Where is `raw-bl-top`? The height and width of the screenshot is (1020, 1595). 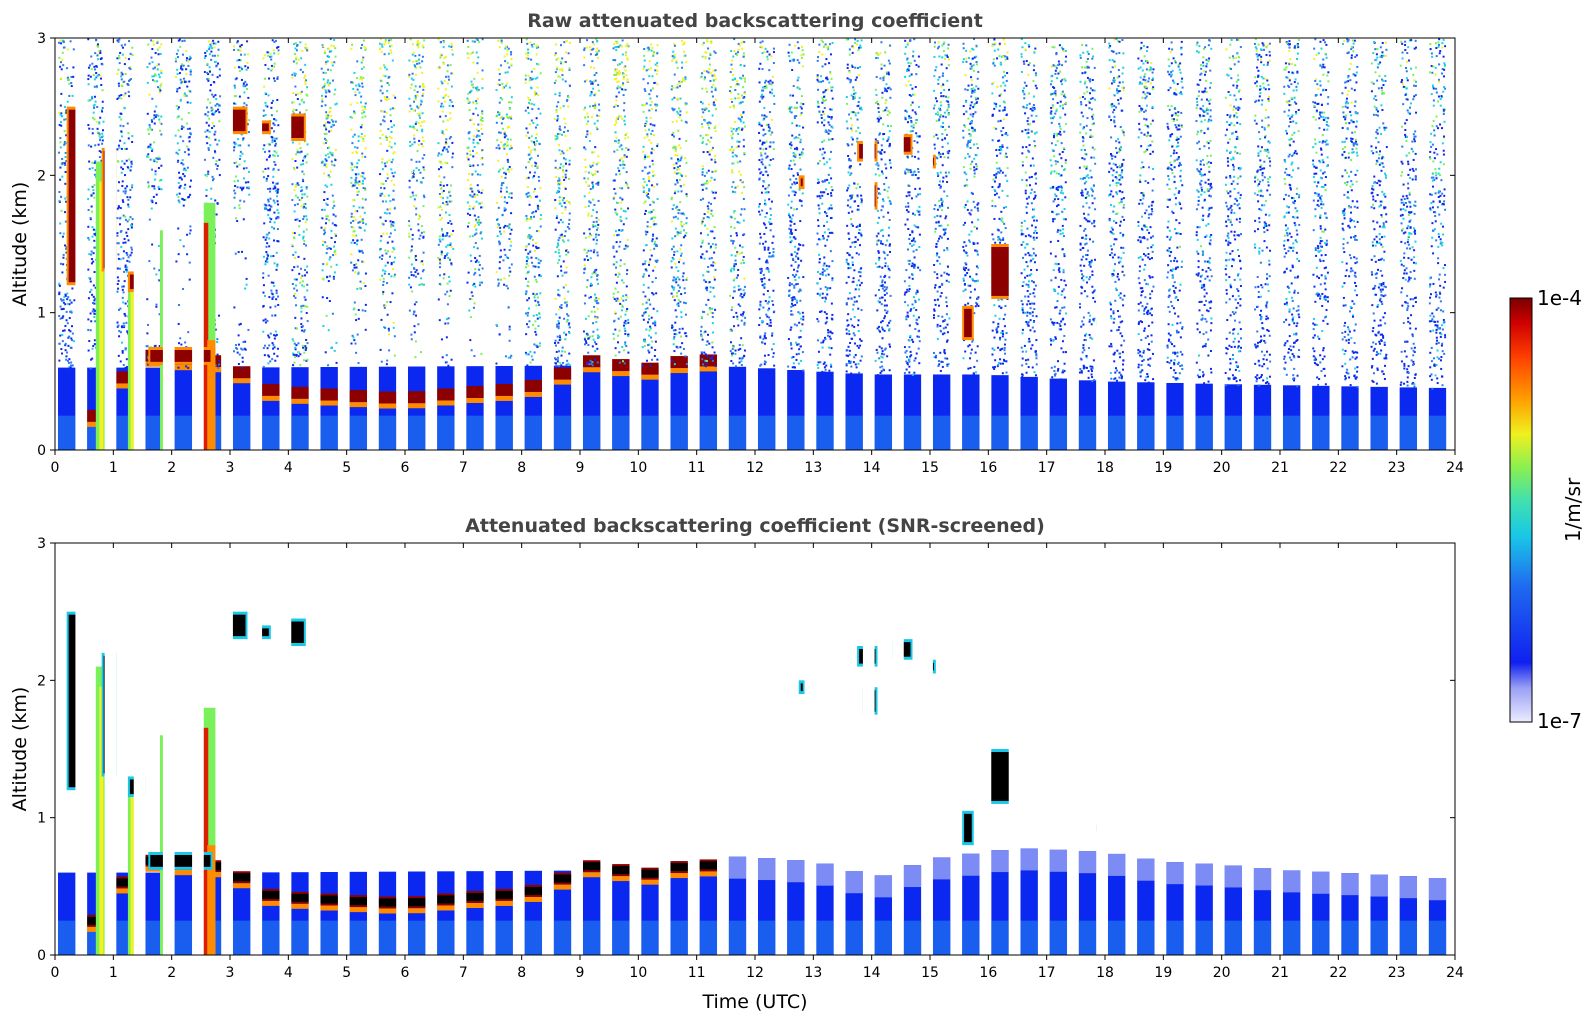
raw-bl-top is located at coordinates (562, 373).